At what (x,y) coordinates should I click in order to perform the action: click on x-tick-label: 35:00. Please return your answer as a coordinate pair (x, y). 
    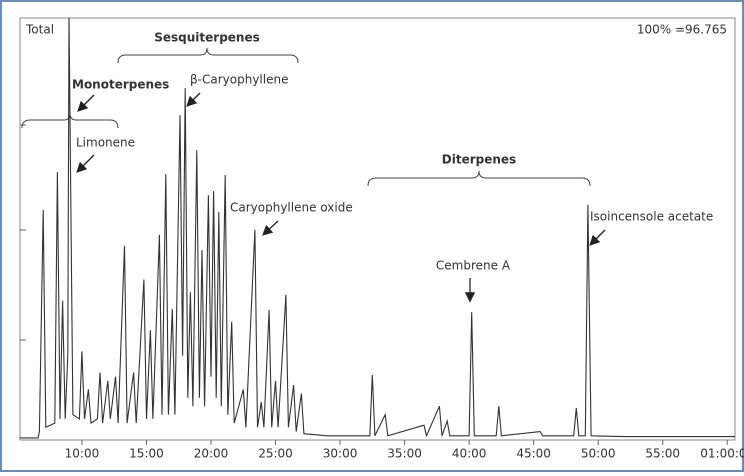
    Looking at the image, I should click on (404, 454).